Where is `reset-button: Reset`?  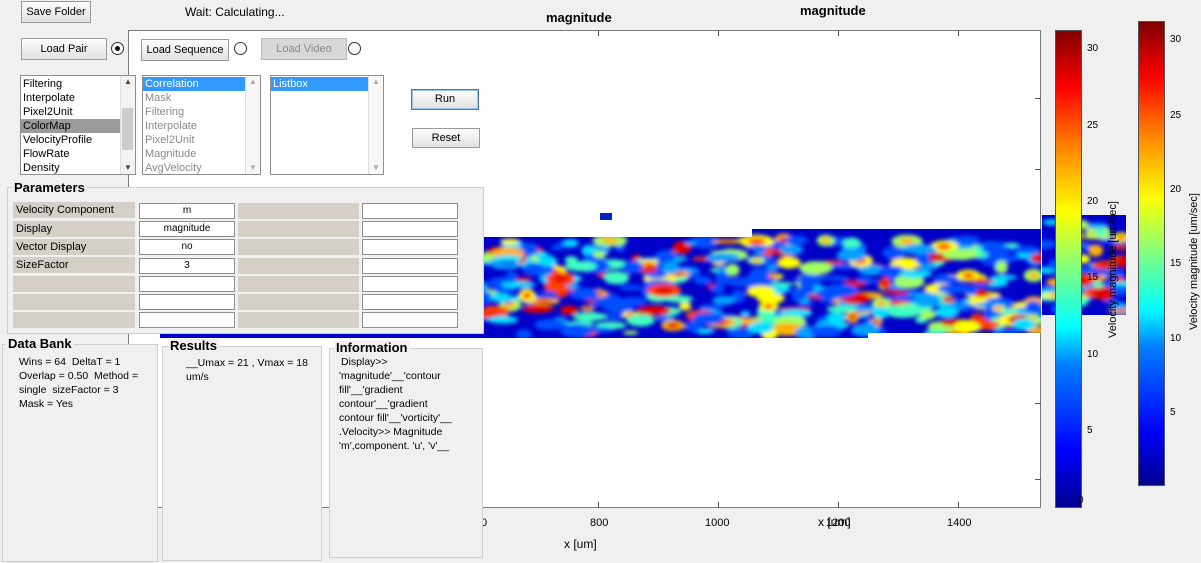 reset-button: Reset is located at coordinates (446, 138).